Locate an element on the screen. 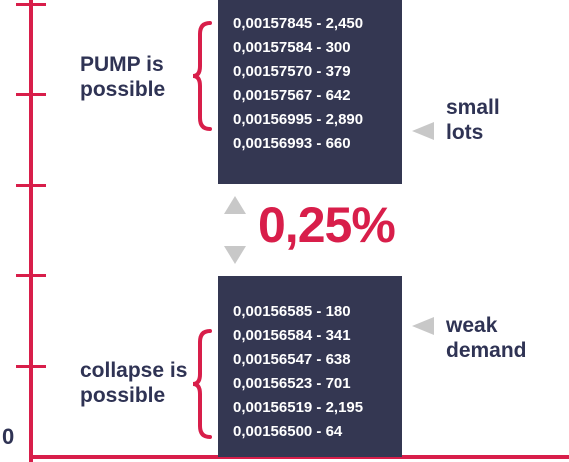 Image resolution: width=569 pixels, height=462 pixels. collapse-possible-label: collapse is possible is located at coordinates (134, 383).